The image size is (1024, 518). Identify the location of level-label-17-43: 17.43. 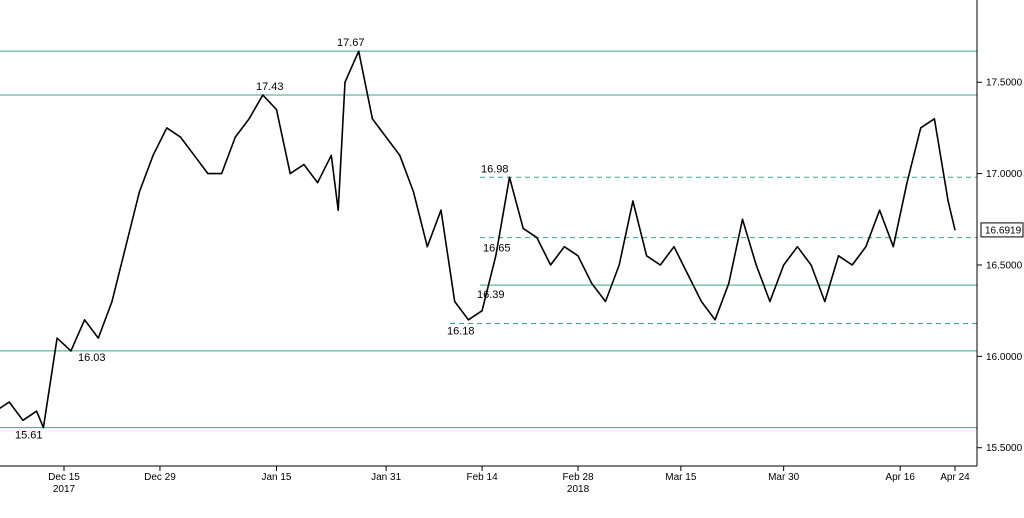
(270, 87).